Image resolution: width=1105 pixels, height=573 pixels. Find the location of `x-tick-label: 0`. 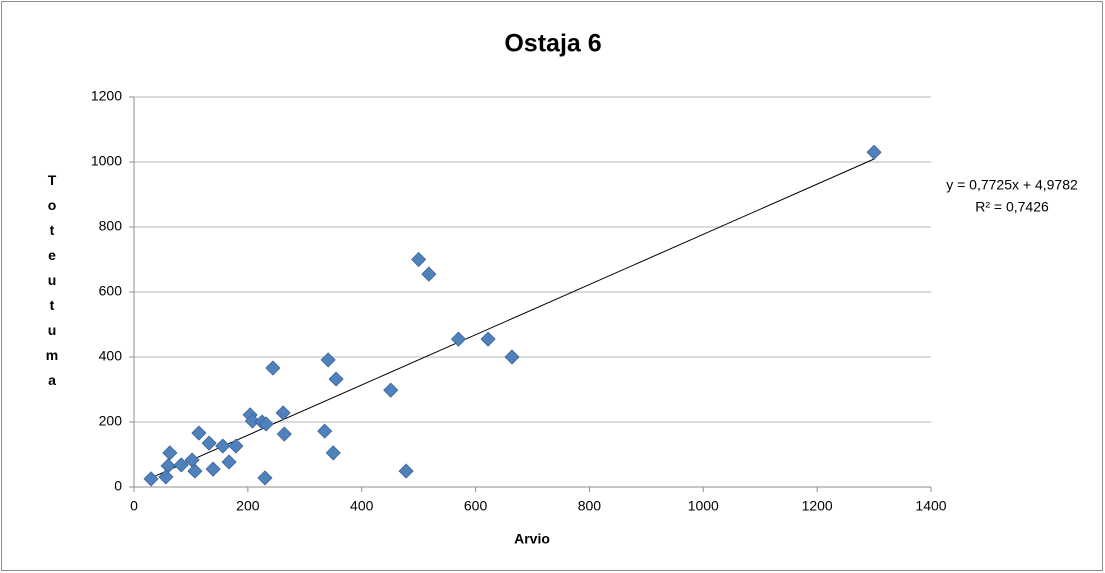

x-tick-label: 0 is located at coordinates (134, 506).